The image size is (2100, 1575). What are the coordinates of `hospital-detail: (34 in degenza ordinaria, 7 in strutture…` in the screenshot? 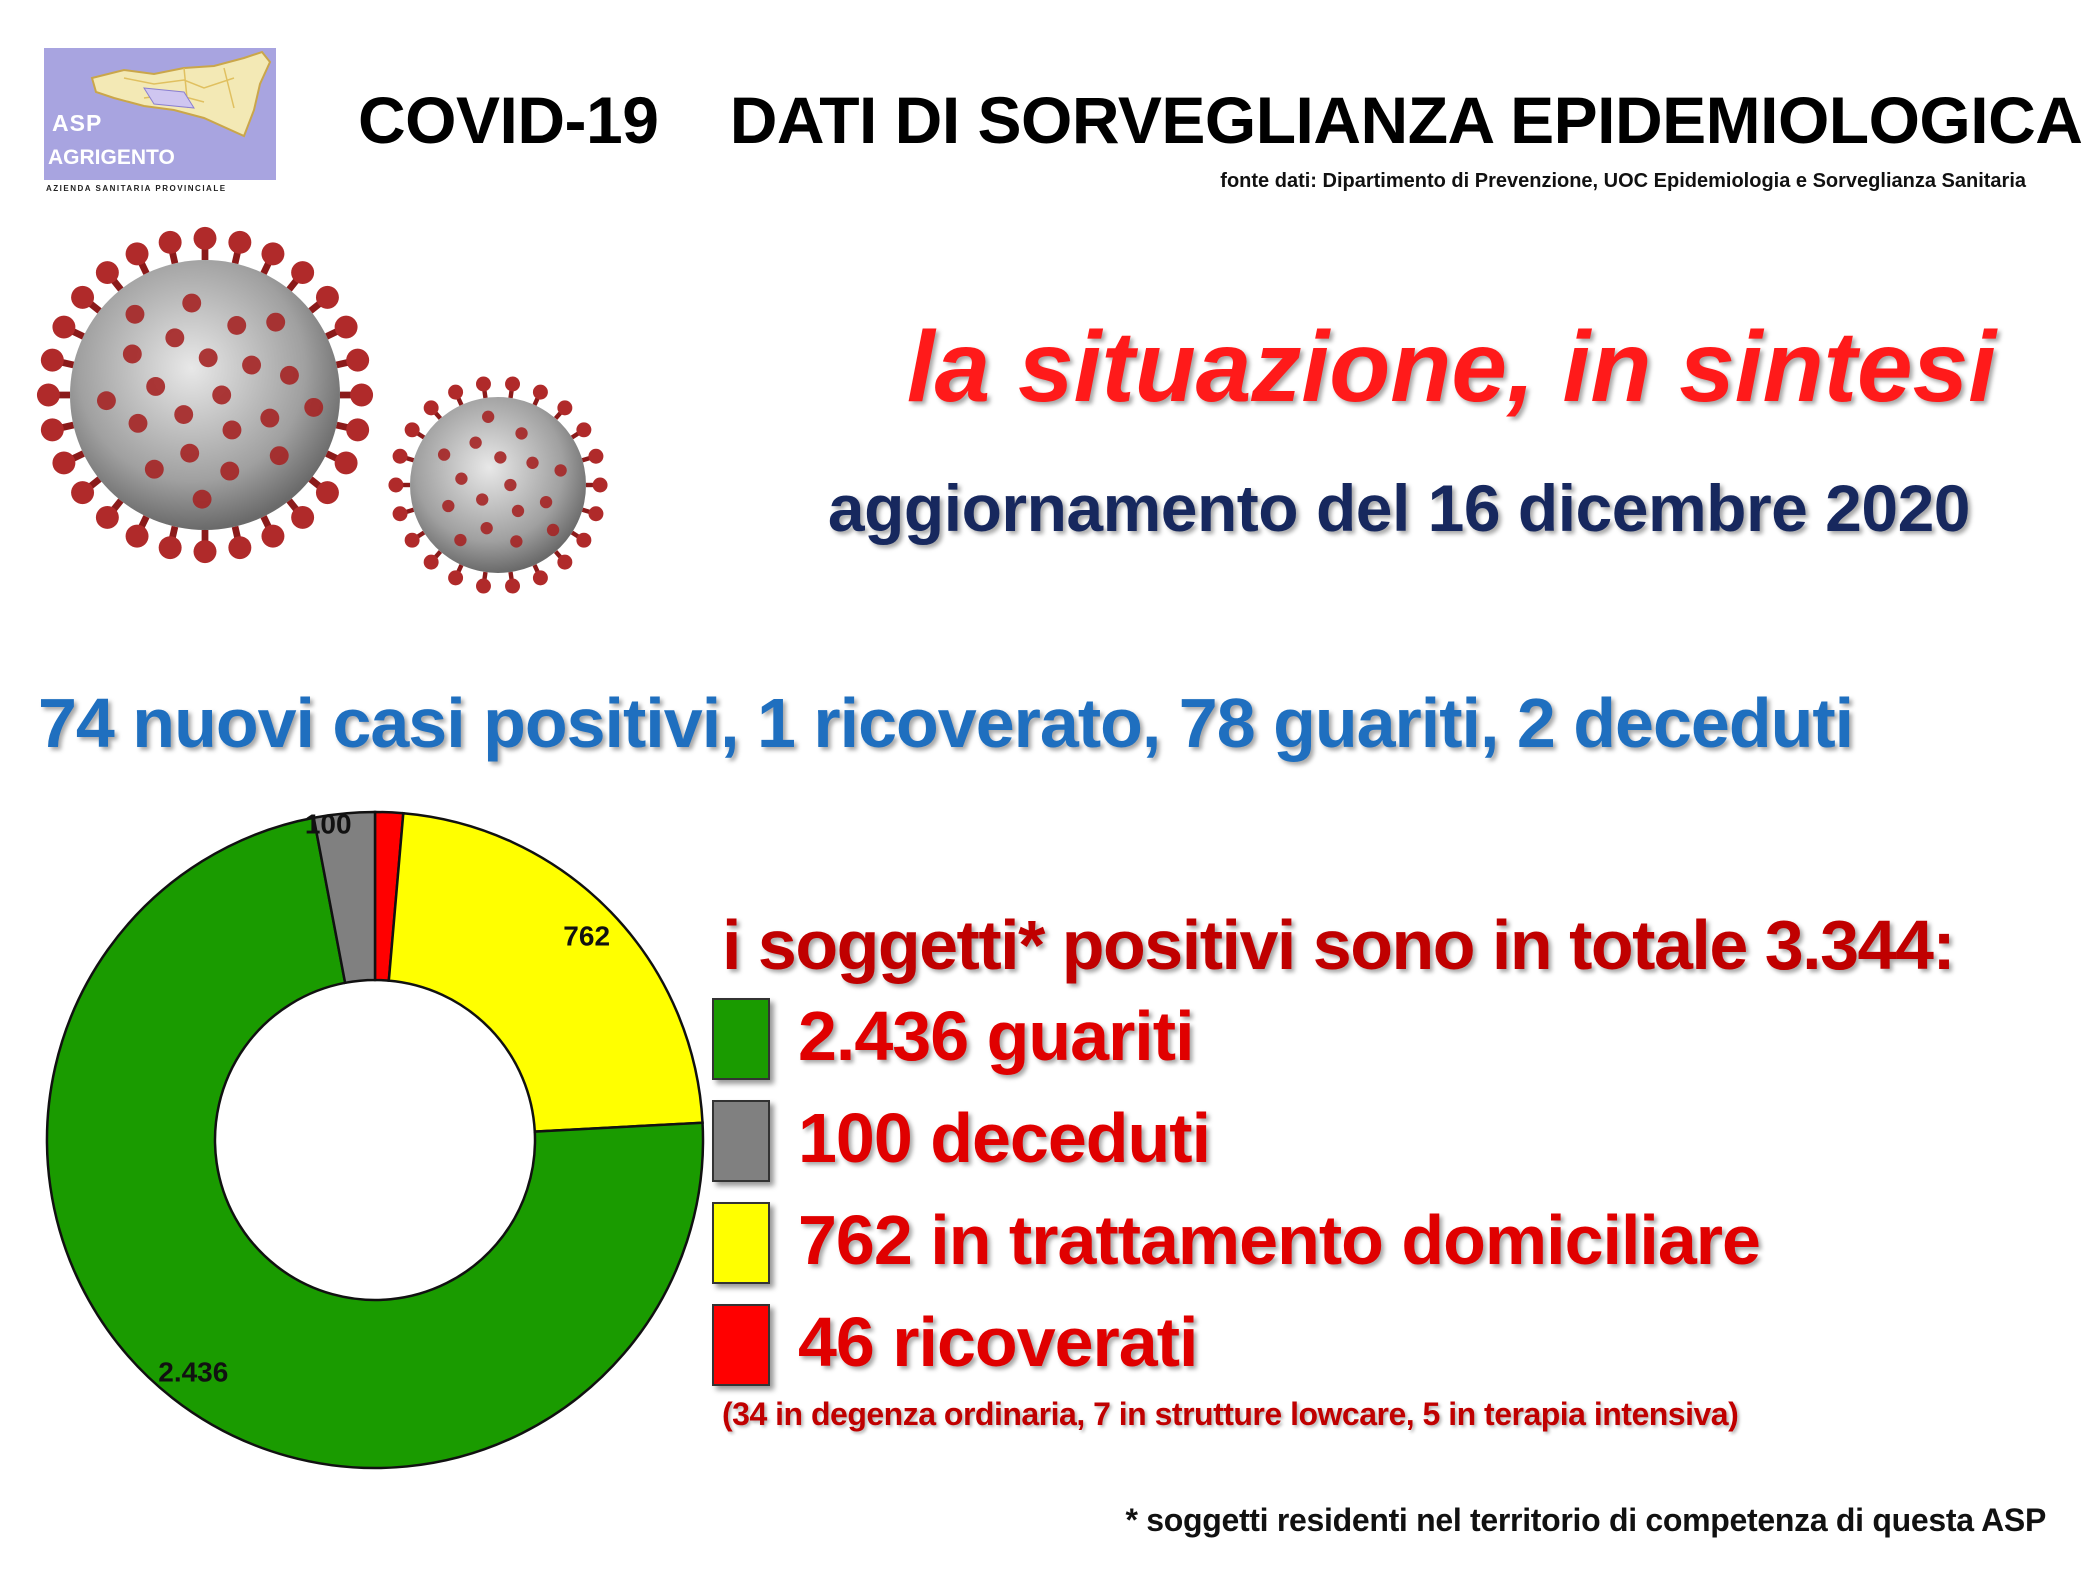 It's located at (1230, 1414).